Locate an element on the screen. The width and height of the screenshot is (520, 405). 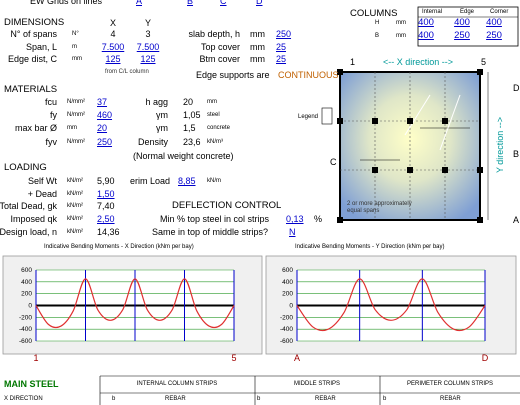
grid-link: A is located at coordinates (139, 3).